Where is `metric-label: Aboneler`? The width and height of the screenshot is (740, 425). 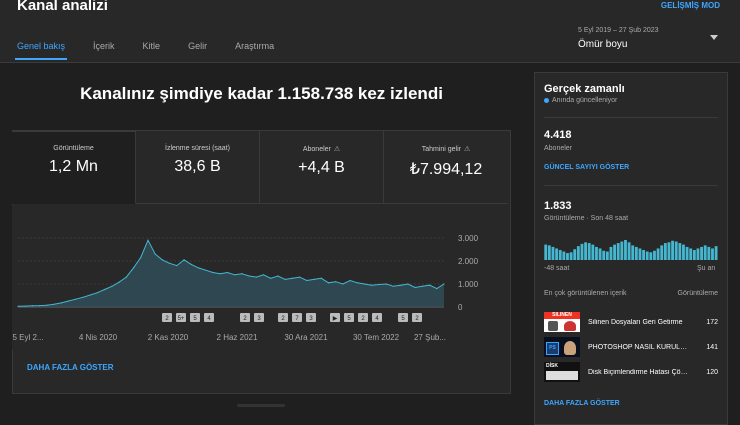
metric-label: Aboneler is located at coordinates (316, 149).